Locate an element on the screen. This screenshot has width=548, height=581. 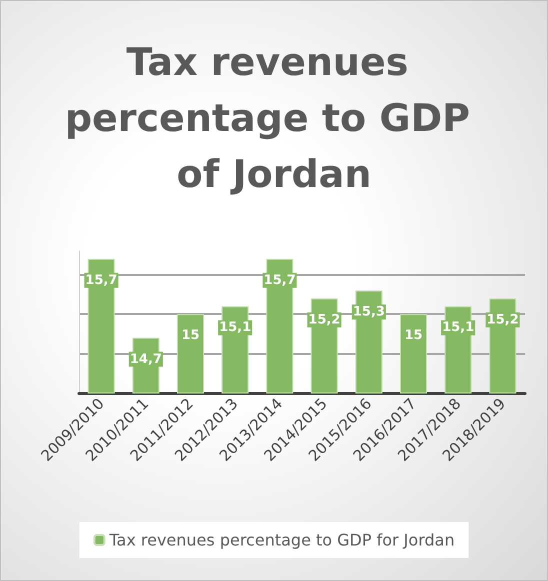
data-label: 15,3 is located at coordinates (368, 312).